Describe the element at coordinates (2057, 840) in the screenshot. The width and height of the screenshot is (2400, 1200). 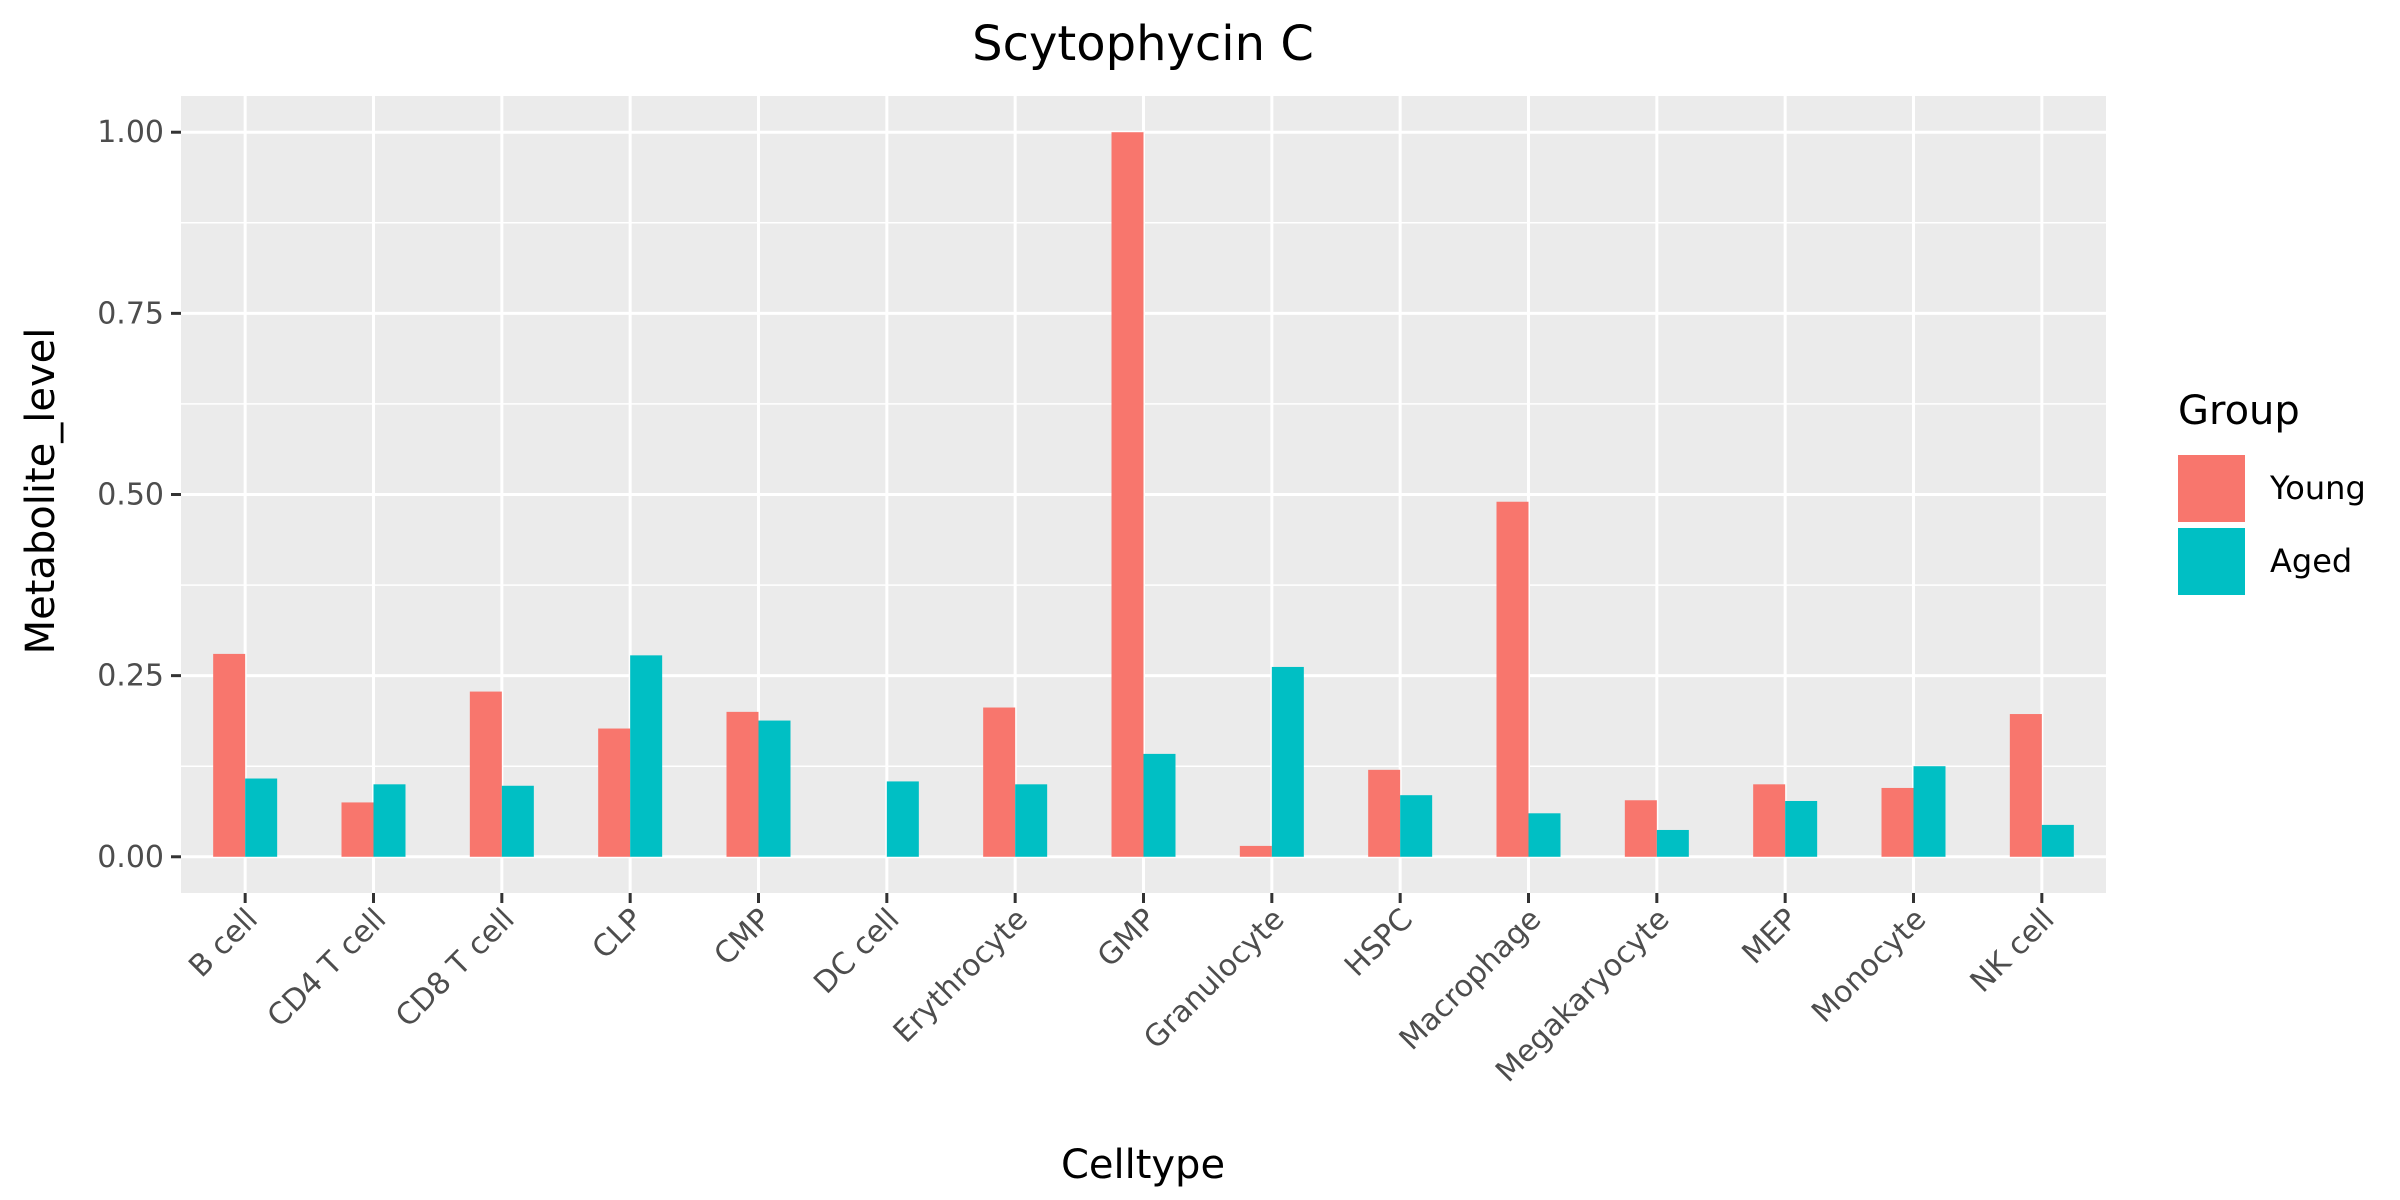
I see `bar-aged-nk-cell` at that location.